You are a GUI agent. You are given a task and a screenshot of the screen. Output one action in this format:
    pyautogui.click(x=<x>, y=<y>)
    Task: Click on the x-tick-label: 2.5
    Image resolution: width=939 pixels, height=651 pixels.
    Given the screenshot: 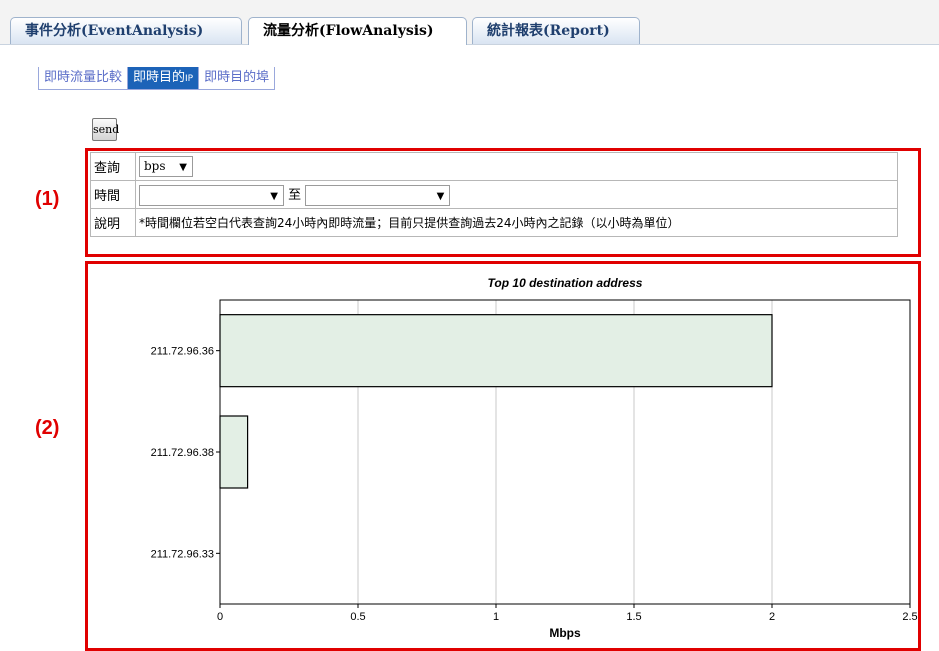 What is the action you would take?
    pyautogui.click(x=909, y=617)
    